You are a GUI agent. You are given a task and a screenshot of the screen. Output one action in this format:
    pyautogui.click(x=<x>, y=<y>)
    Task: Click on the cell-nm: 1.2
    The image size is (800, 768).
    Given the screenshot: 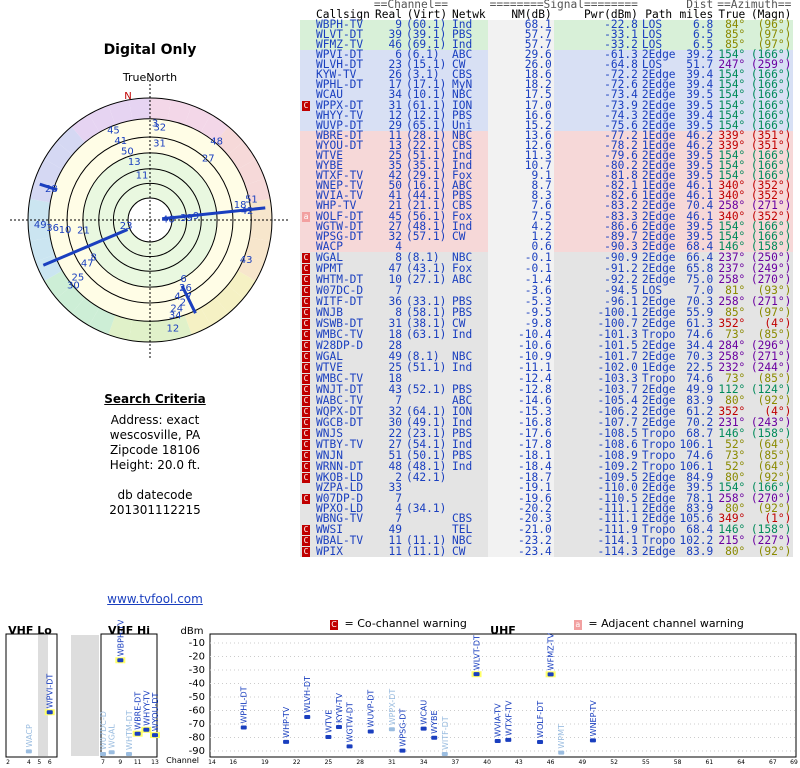 What is the action you would take?
    pyautogui.click(x=520, y=236)
    